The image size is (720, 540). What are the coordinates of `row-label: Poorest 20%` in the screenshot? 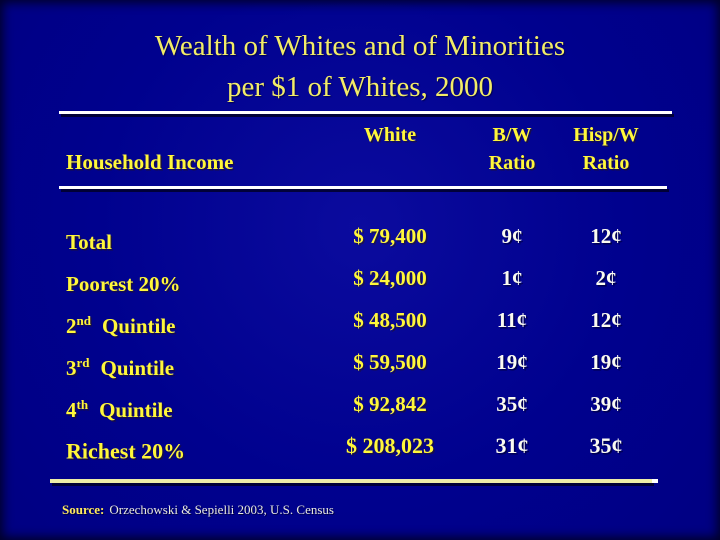 It's located at (123, 284).